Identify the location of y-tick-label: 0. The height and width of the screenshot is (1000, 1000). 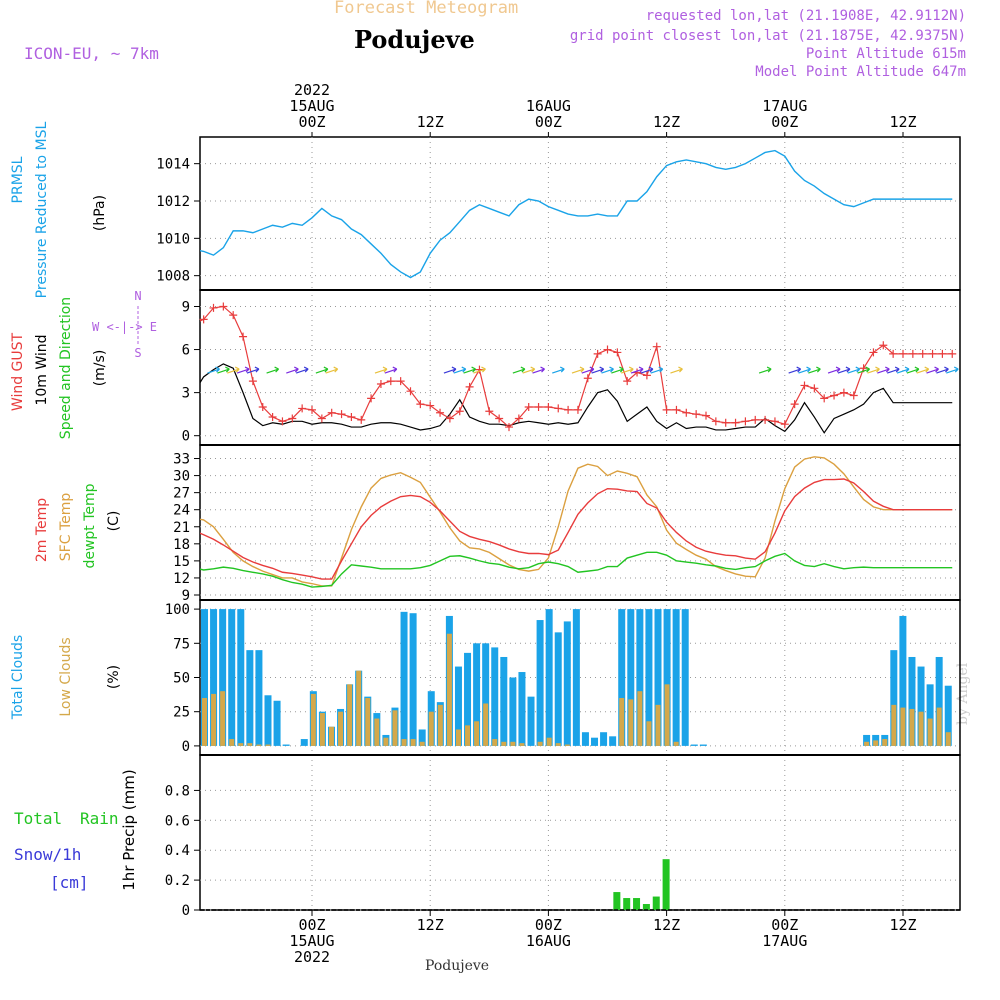
(186, 437).